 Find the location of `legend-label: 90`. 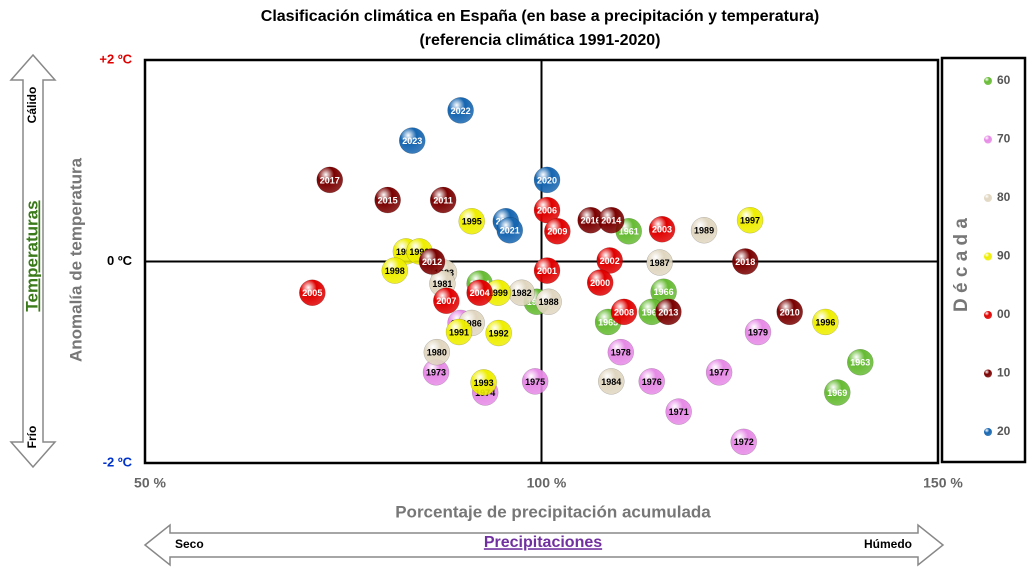

legend-label: 90 is located at coordinates (1004, 256).